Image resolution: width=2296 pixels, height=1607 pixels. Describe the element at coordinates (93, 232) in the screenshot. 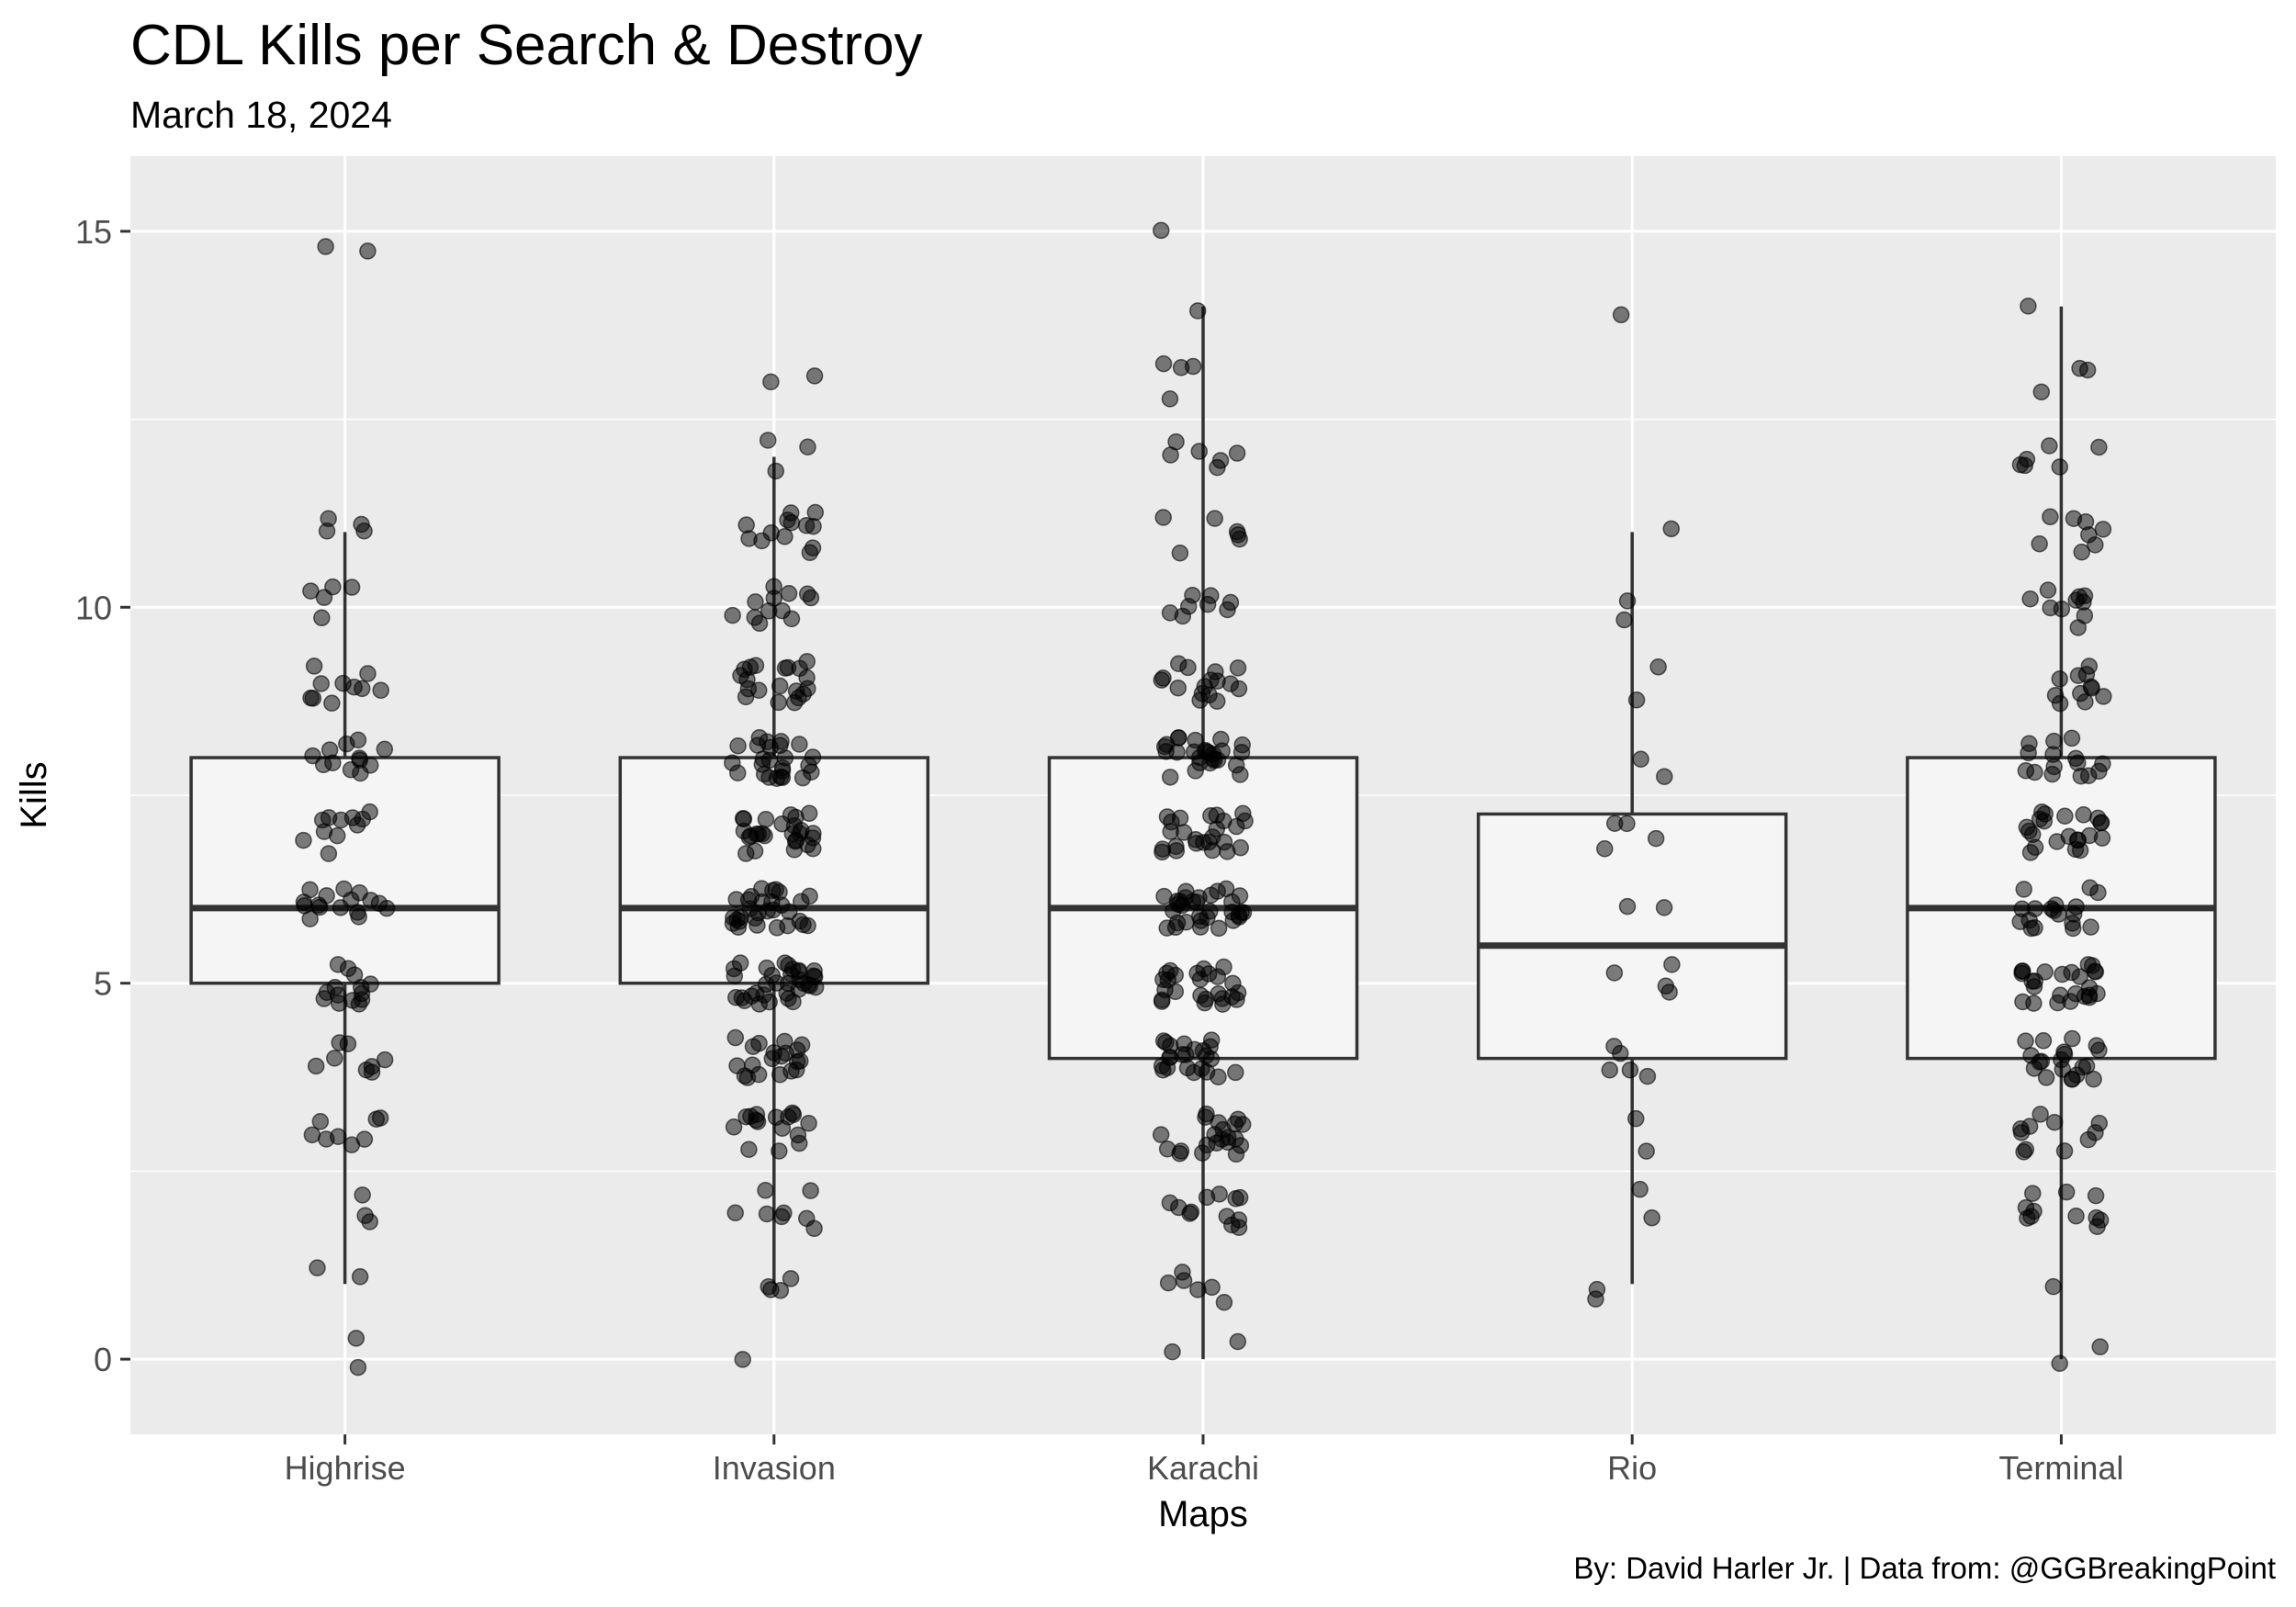

I see `y-tick-label: 15` at that location.